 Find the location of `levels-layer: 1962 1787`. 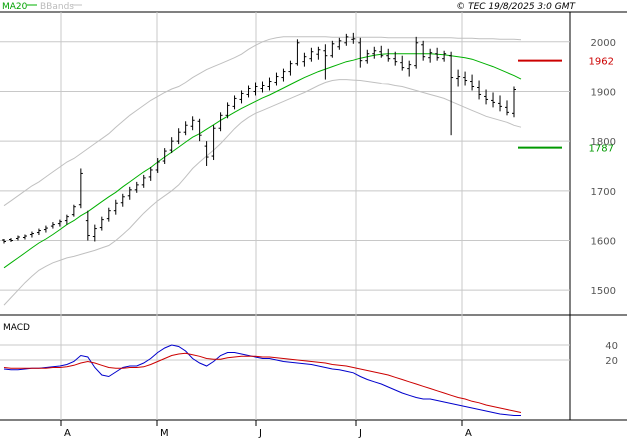

levels-layer: 1962 1787 is located at coordinates (566, 106).